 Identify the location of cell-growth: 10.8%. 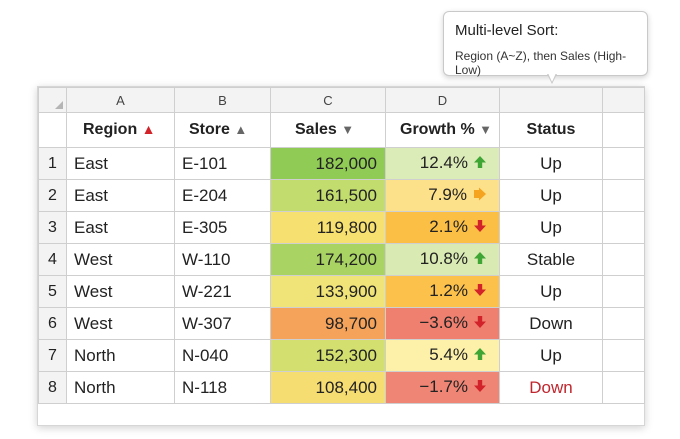
(442, 259).